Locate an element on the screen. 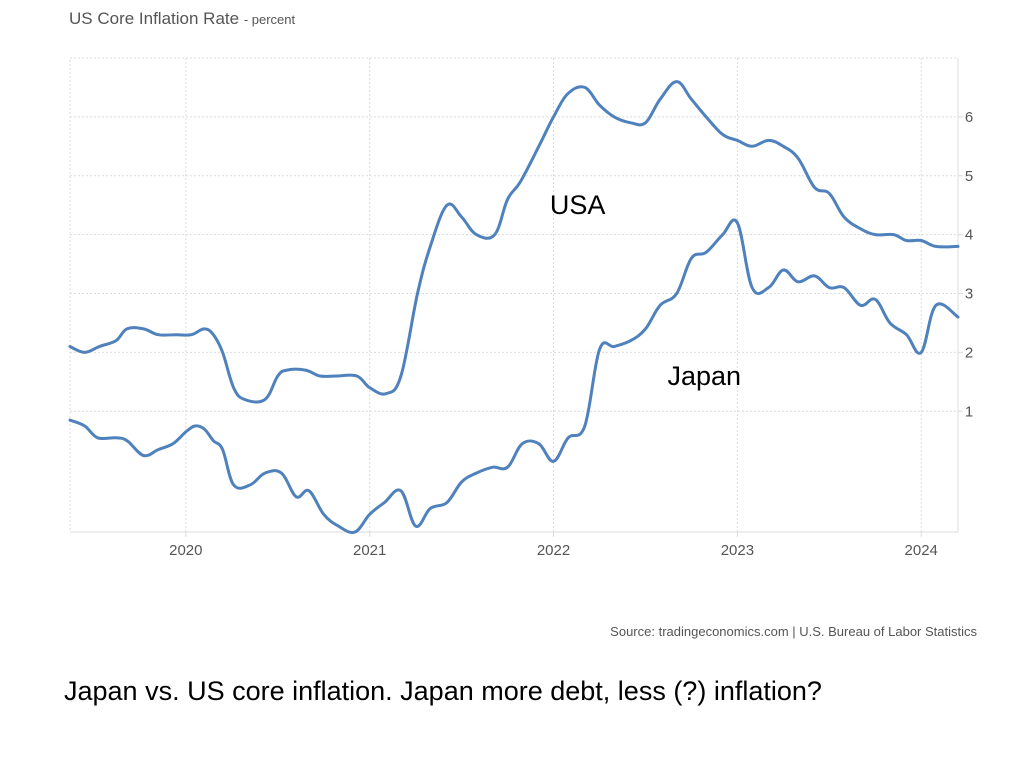 The image size is (1024, 768). y-tick-label: 2 is located at coordinates (969, 352).